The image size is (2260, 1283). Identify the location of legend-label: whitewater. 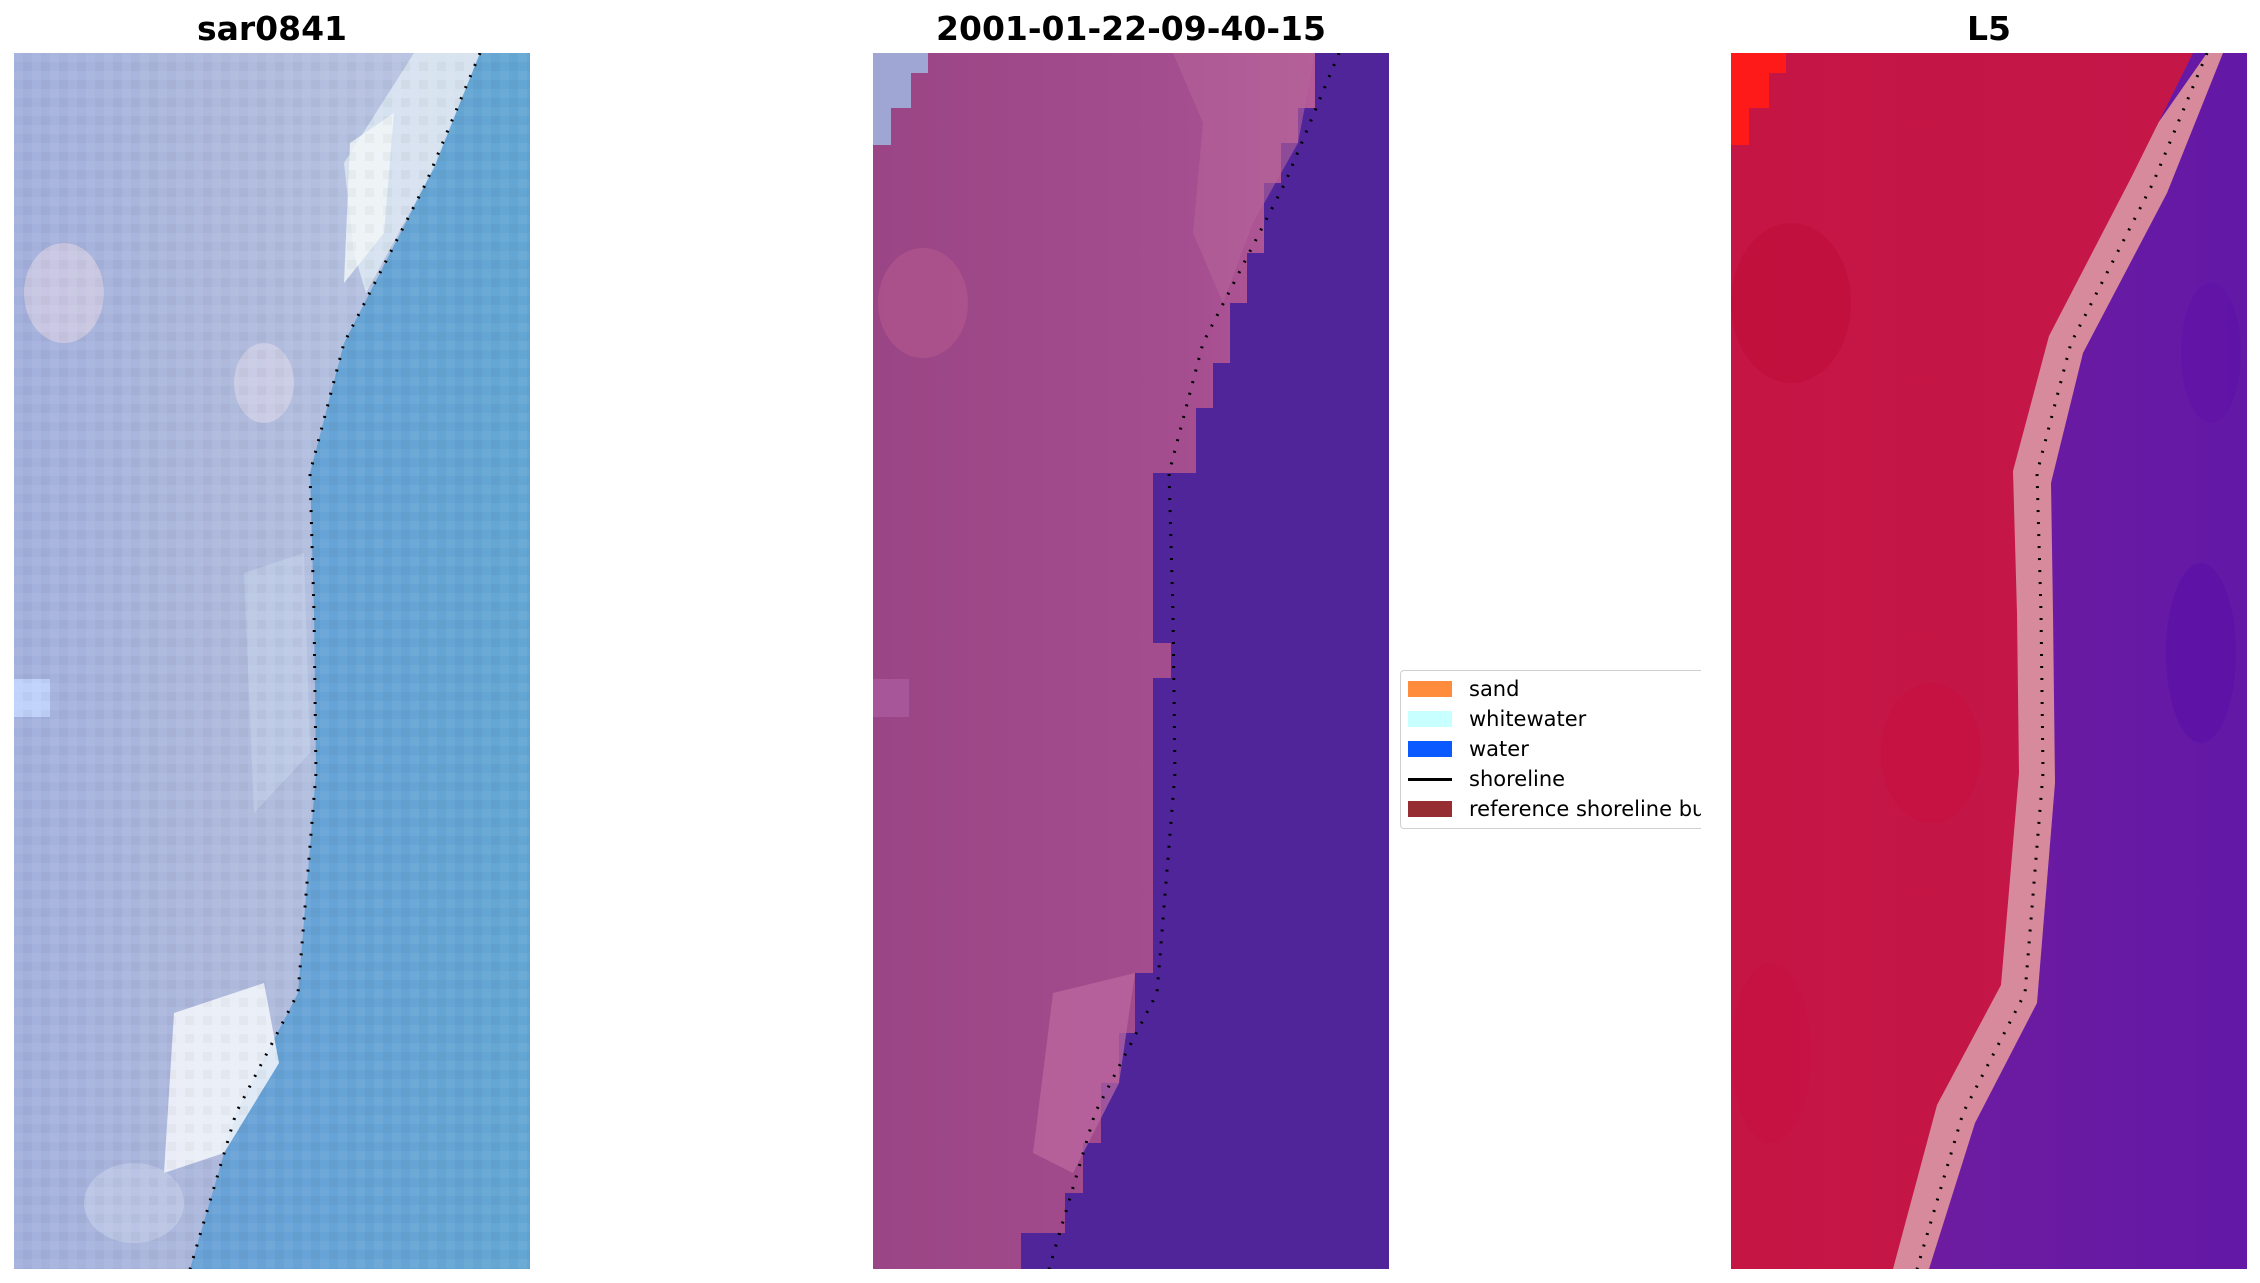
(1528, 719).